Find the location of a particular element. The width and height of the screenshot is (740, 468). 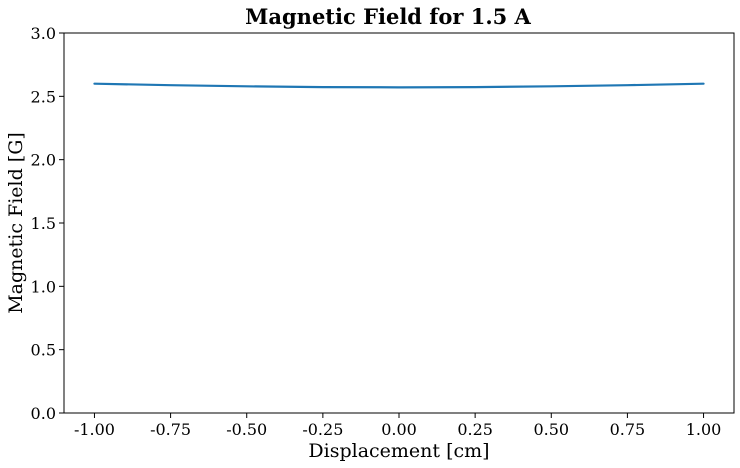

x-tick-label: 0.00 is located at coordinates (399, 429).